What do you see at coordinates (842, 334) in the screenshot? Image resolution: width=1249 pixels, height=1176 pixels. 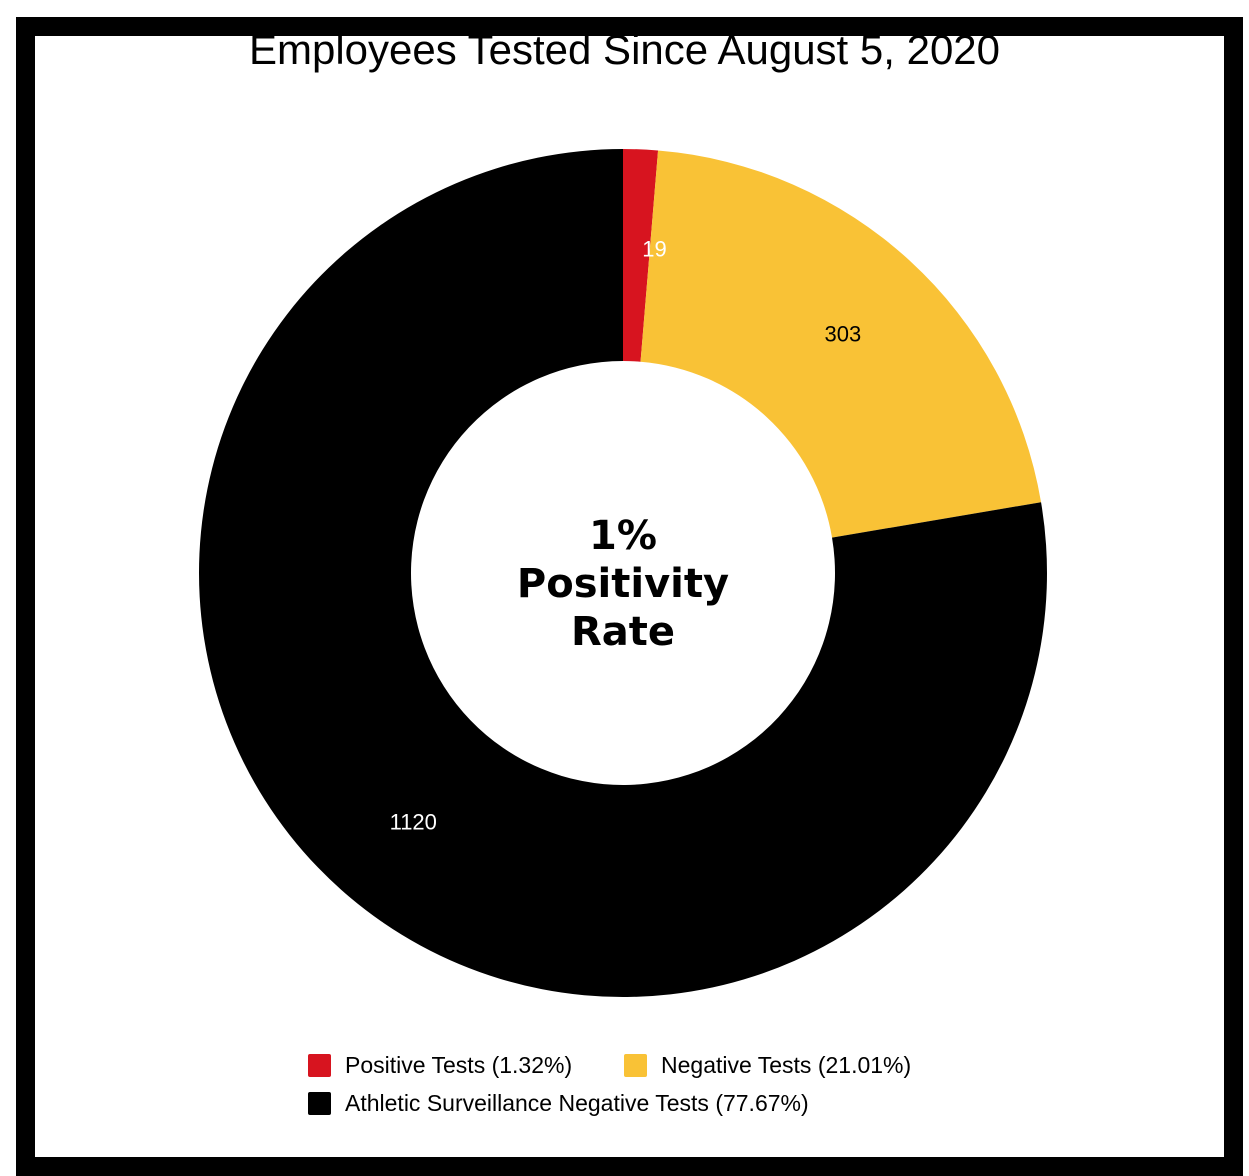 I see `data-label-negative: 303` at bounding box center [842, 334].